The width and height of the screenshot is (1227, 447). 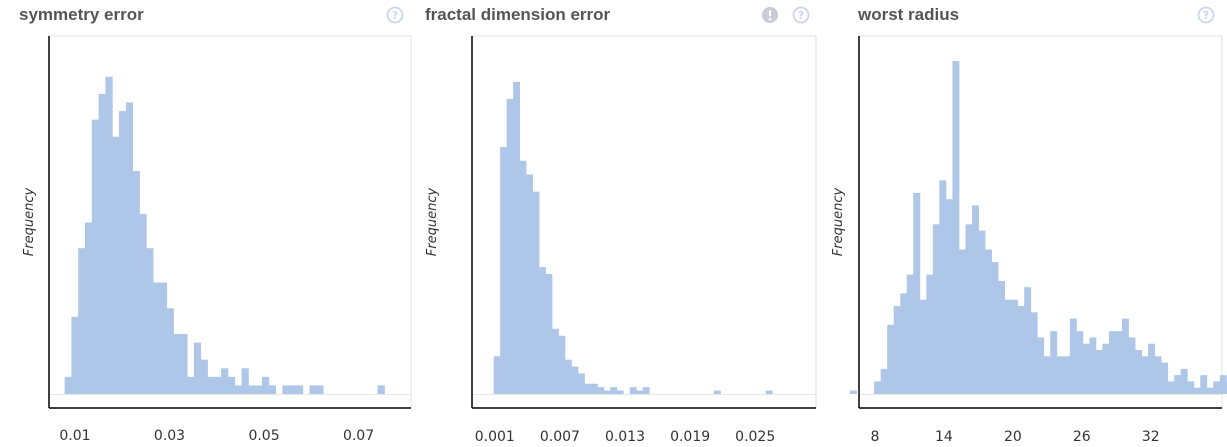 I want to click on warning-icon, so click(x=770, y=15).